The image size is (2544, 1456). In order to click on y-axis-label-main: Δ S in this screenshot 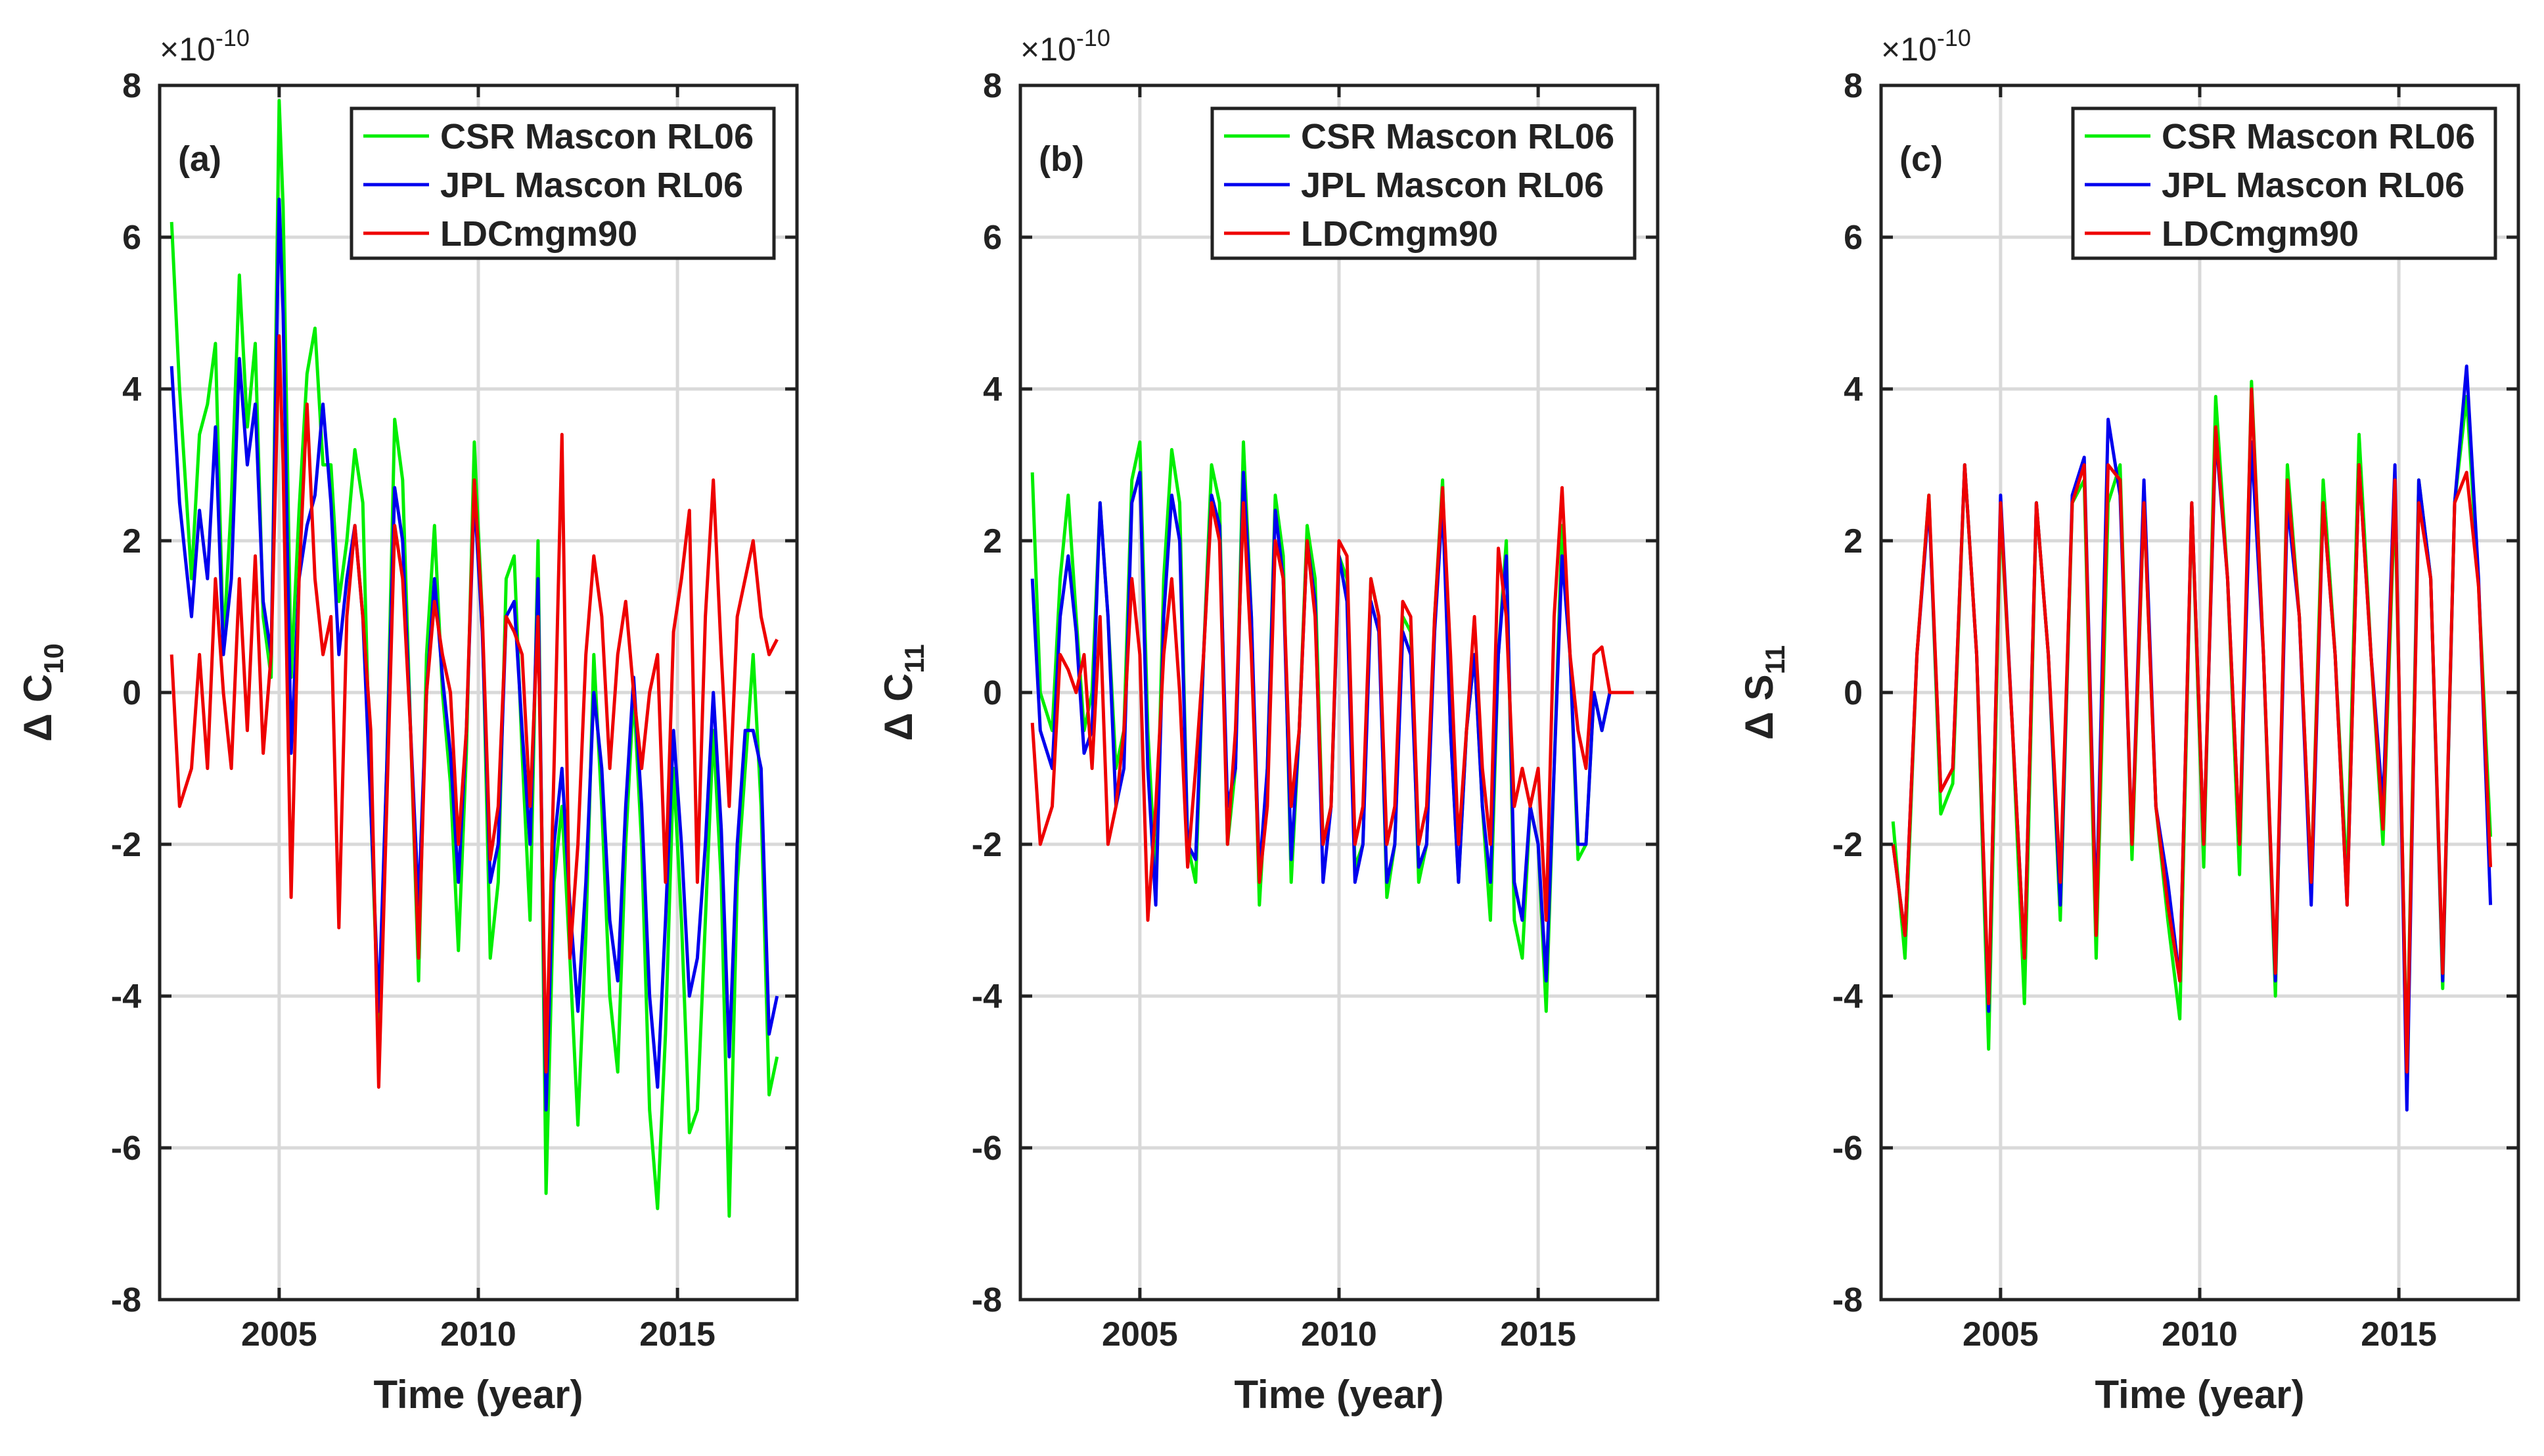, I will do `click(1759, 707)`.